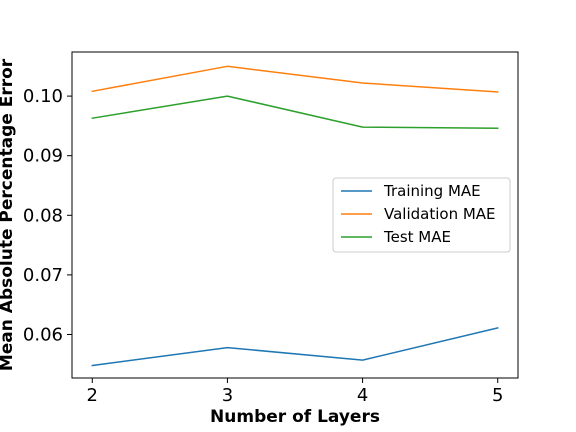 The height and width of the screenshot is (432, 576). Describe the element at coordinates (417, 237) in the screenshot. I see `legend-label: Test MAE` at that location.